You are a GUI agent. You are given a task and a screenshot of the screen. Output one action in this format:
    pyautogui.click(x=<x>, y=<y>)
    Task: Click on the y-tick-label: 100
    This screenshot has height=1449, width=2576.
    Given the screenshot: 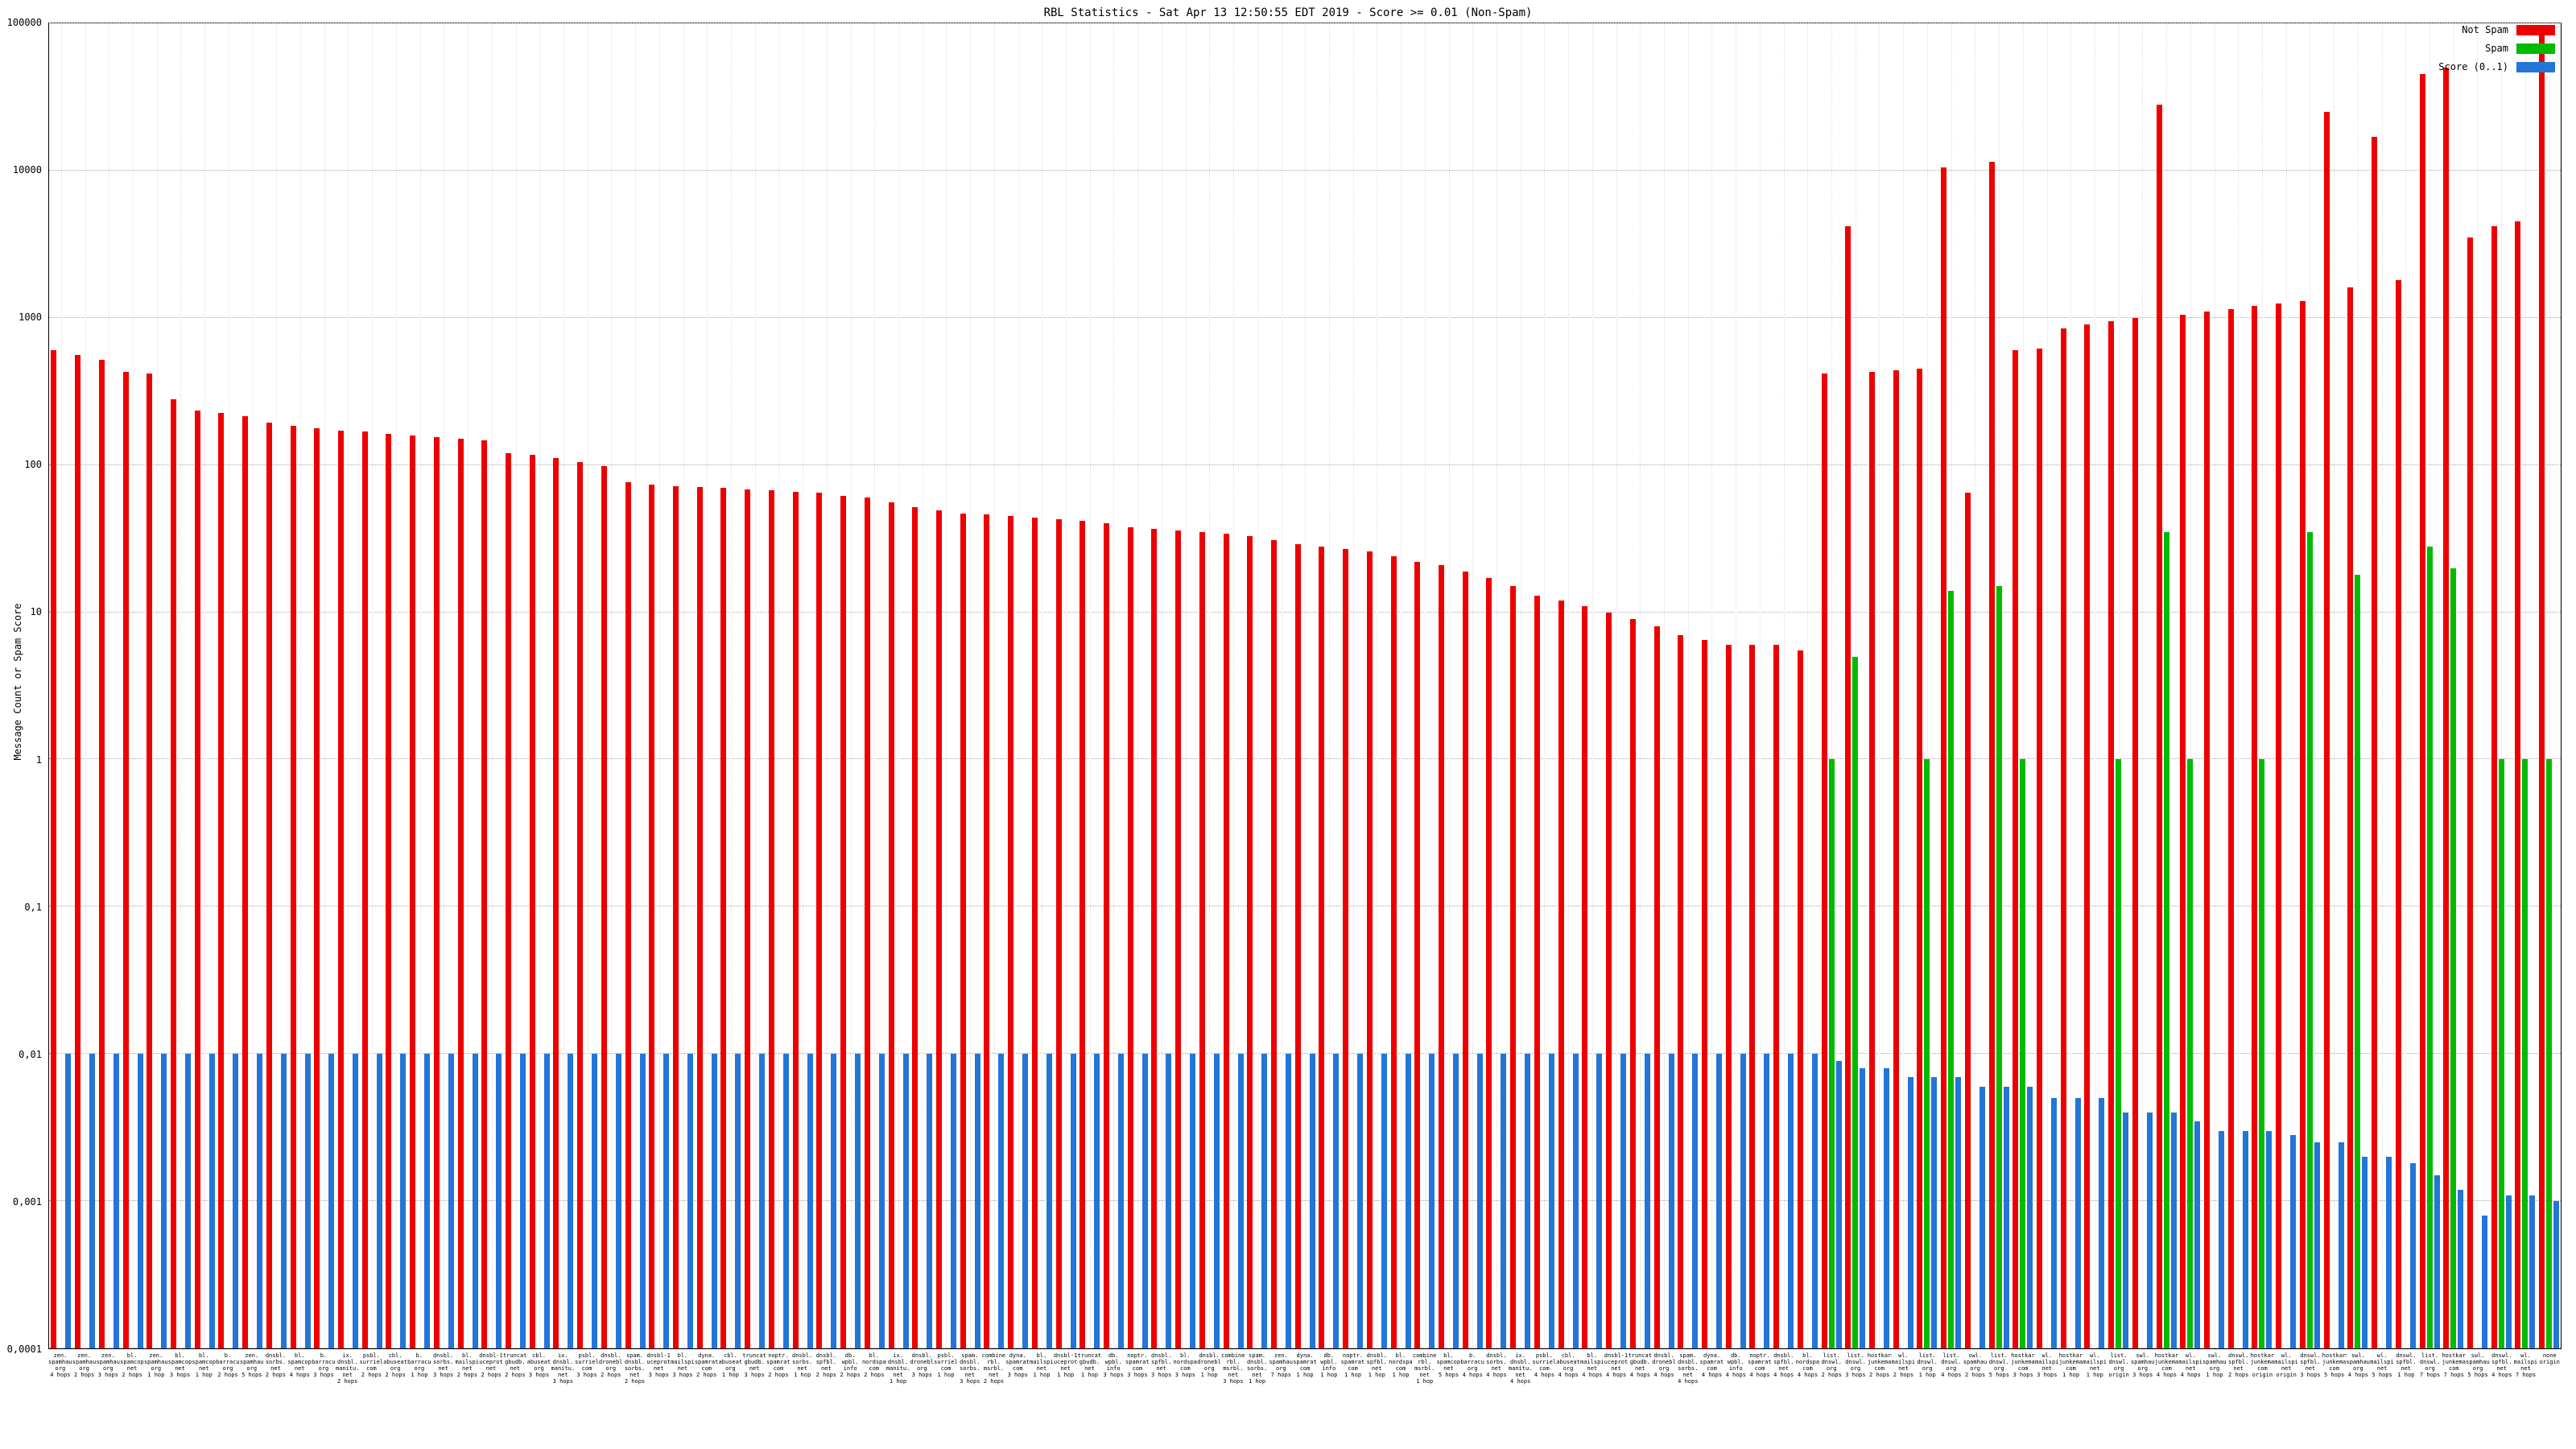 What is the action you would take?
    pyautogui.click(x=33, y=465)
    